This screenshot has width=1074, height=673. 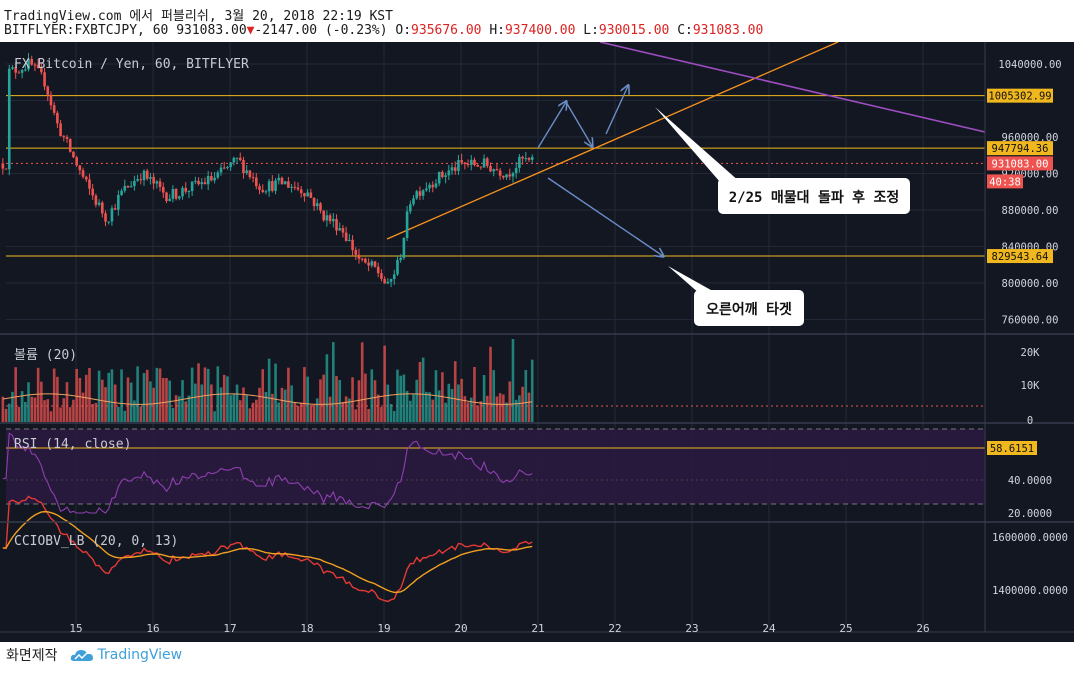 I want to click on level-tag: 1005302.99, so click(x=1019, y=97).